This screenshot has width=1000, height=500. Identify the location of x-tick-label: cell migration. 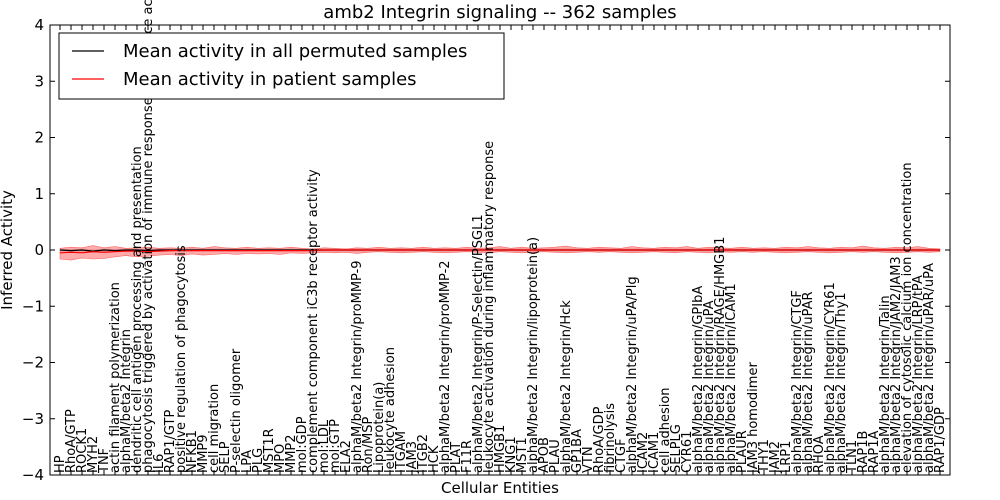
(214, 428).